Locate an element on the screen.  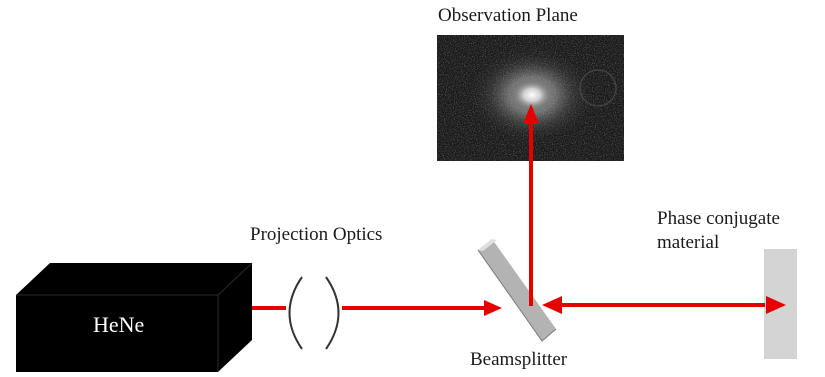
phase-conjugate-label-line2: material is located at coordinates (688, 242).